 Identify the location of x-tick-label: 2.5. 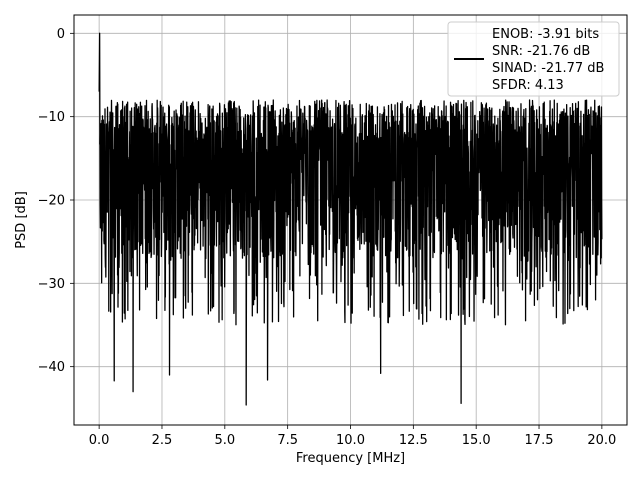
(162, 440).